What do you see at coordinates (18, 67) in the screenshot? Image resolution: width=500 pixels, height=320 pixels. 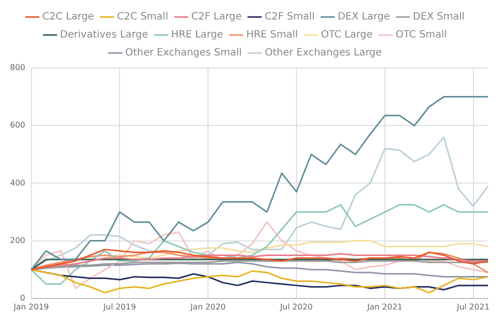 I see `y-tick-label: 800` at bounding box center [18, 67].